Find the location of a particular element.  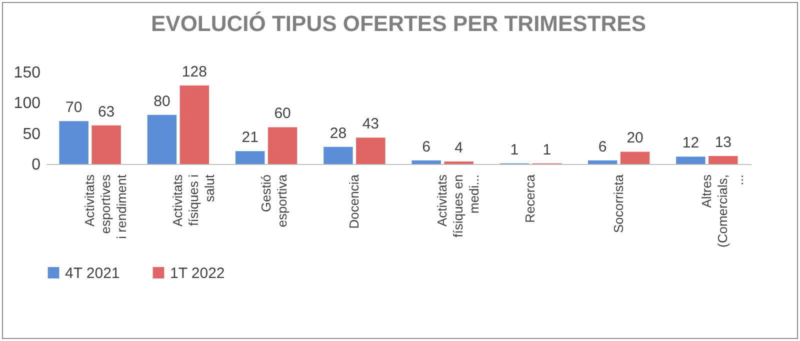

x-tick-label: Docencia is located at coordinates (354, 201).